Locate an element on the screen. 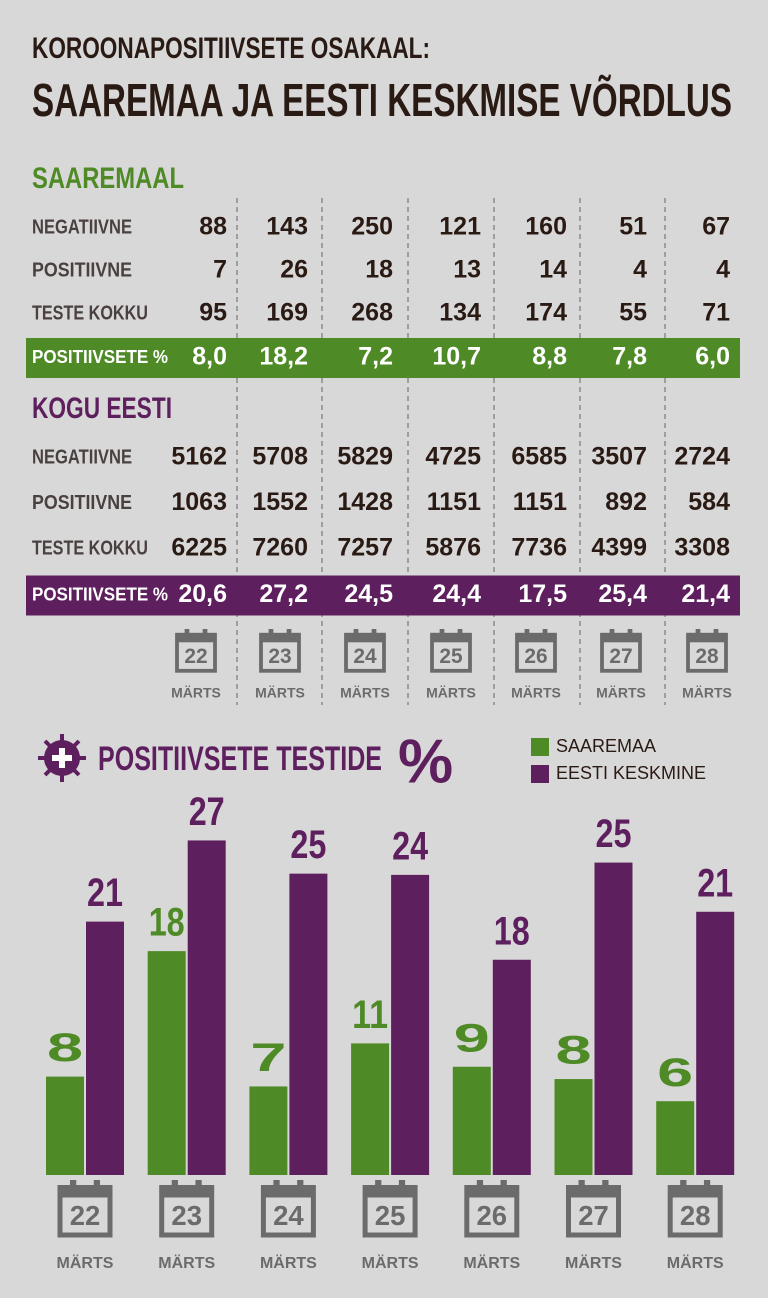 The image size is (768, 1298). cell-value: 67 is located at coordinates (716, 227).